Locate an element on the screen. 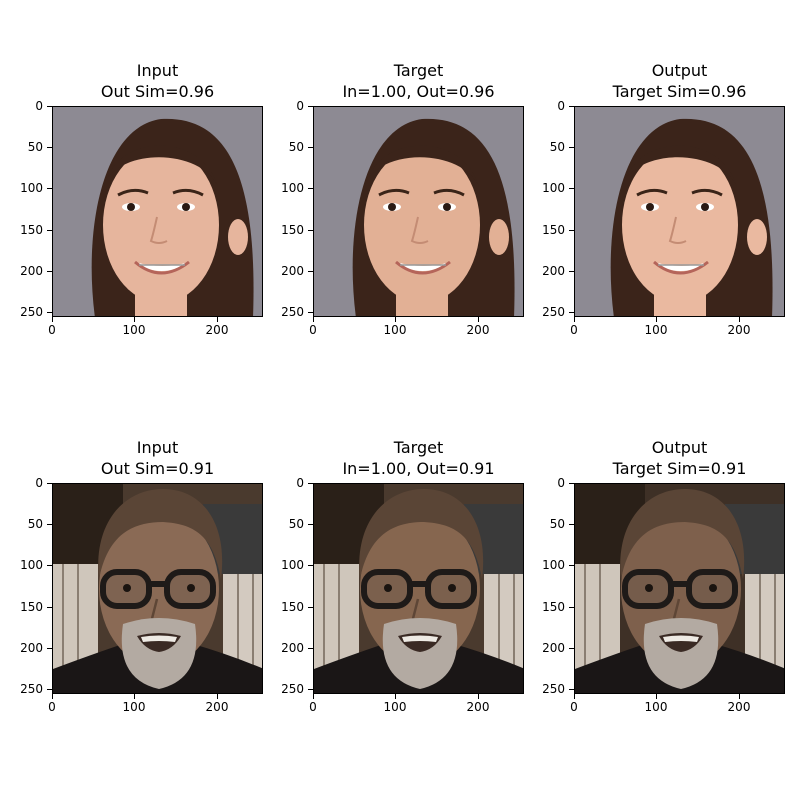  panel-title-line2: Out Sim=0.91 is located at coordinates (157, 468).